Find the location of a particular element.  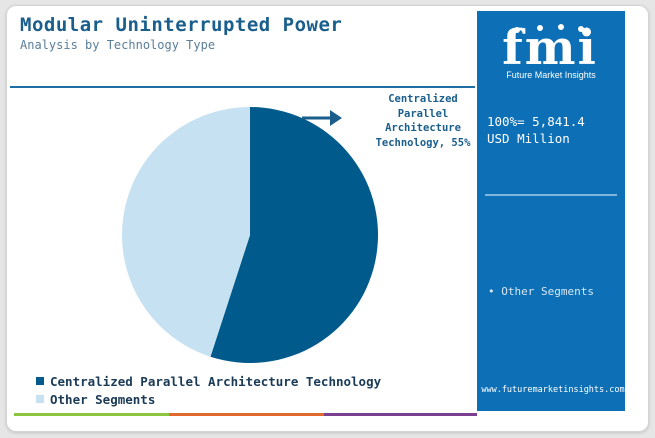

logo-subtitle: Future Market Insights is located at coordinates (551, 75).